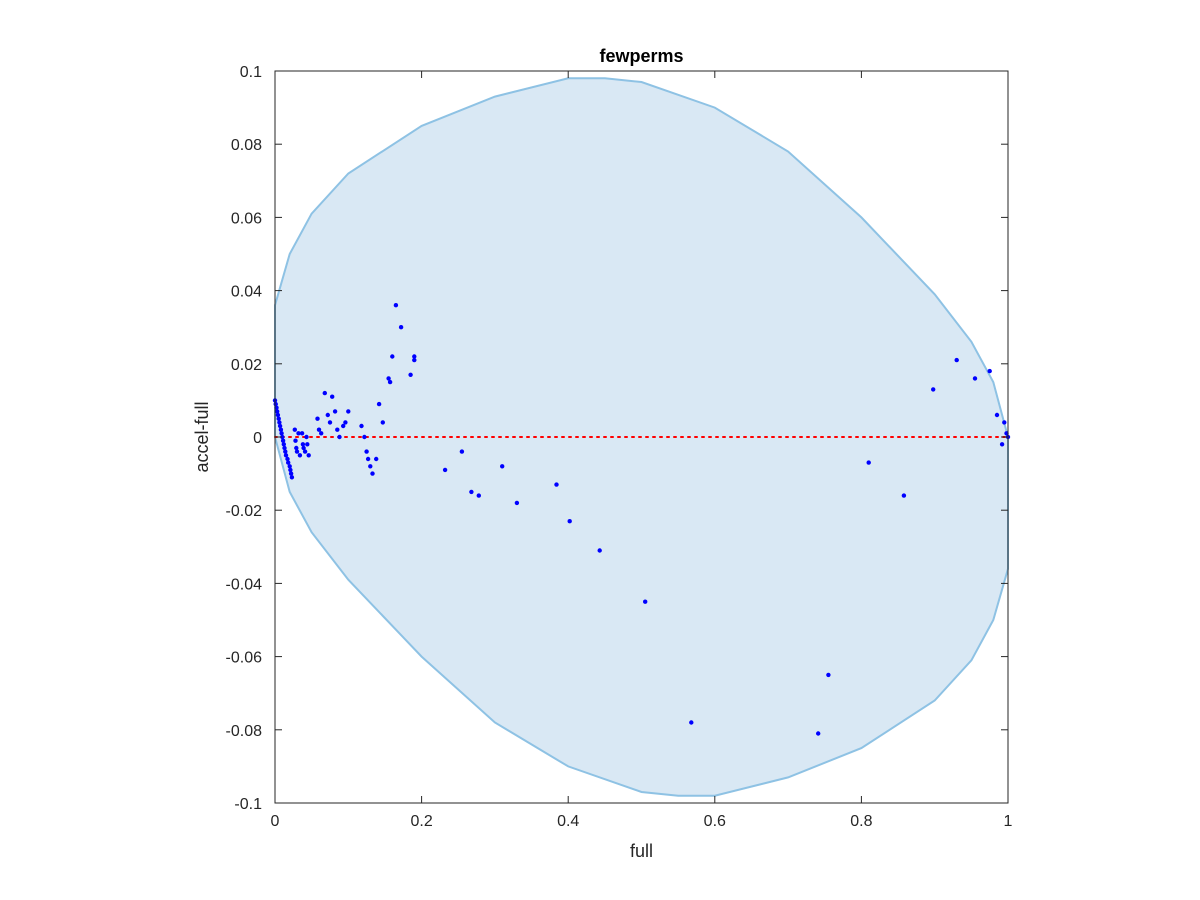 This screenshot has height=900, width=1200. I want to click on y-tick-label: 0.04, so click(246, 292).